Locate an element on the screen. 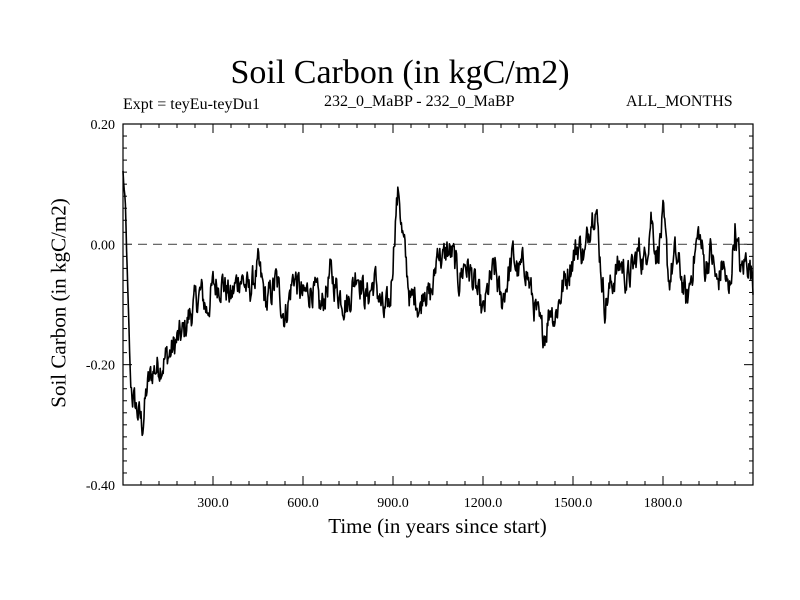  y-tick-label: -0.20 is located at coordinates (100, 366).